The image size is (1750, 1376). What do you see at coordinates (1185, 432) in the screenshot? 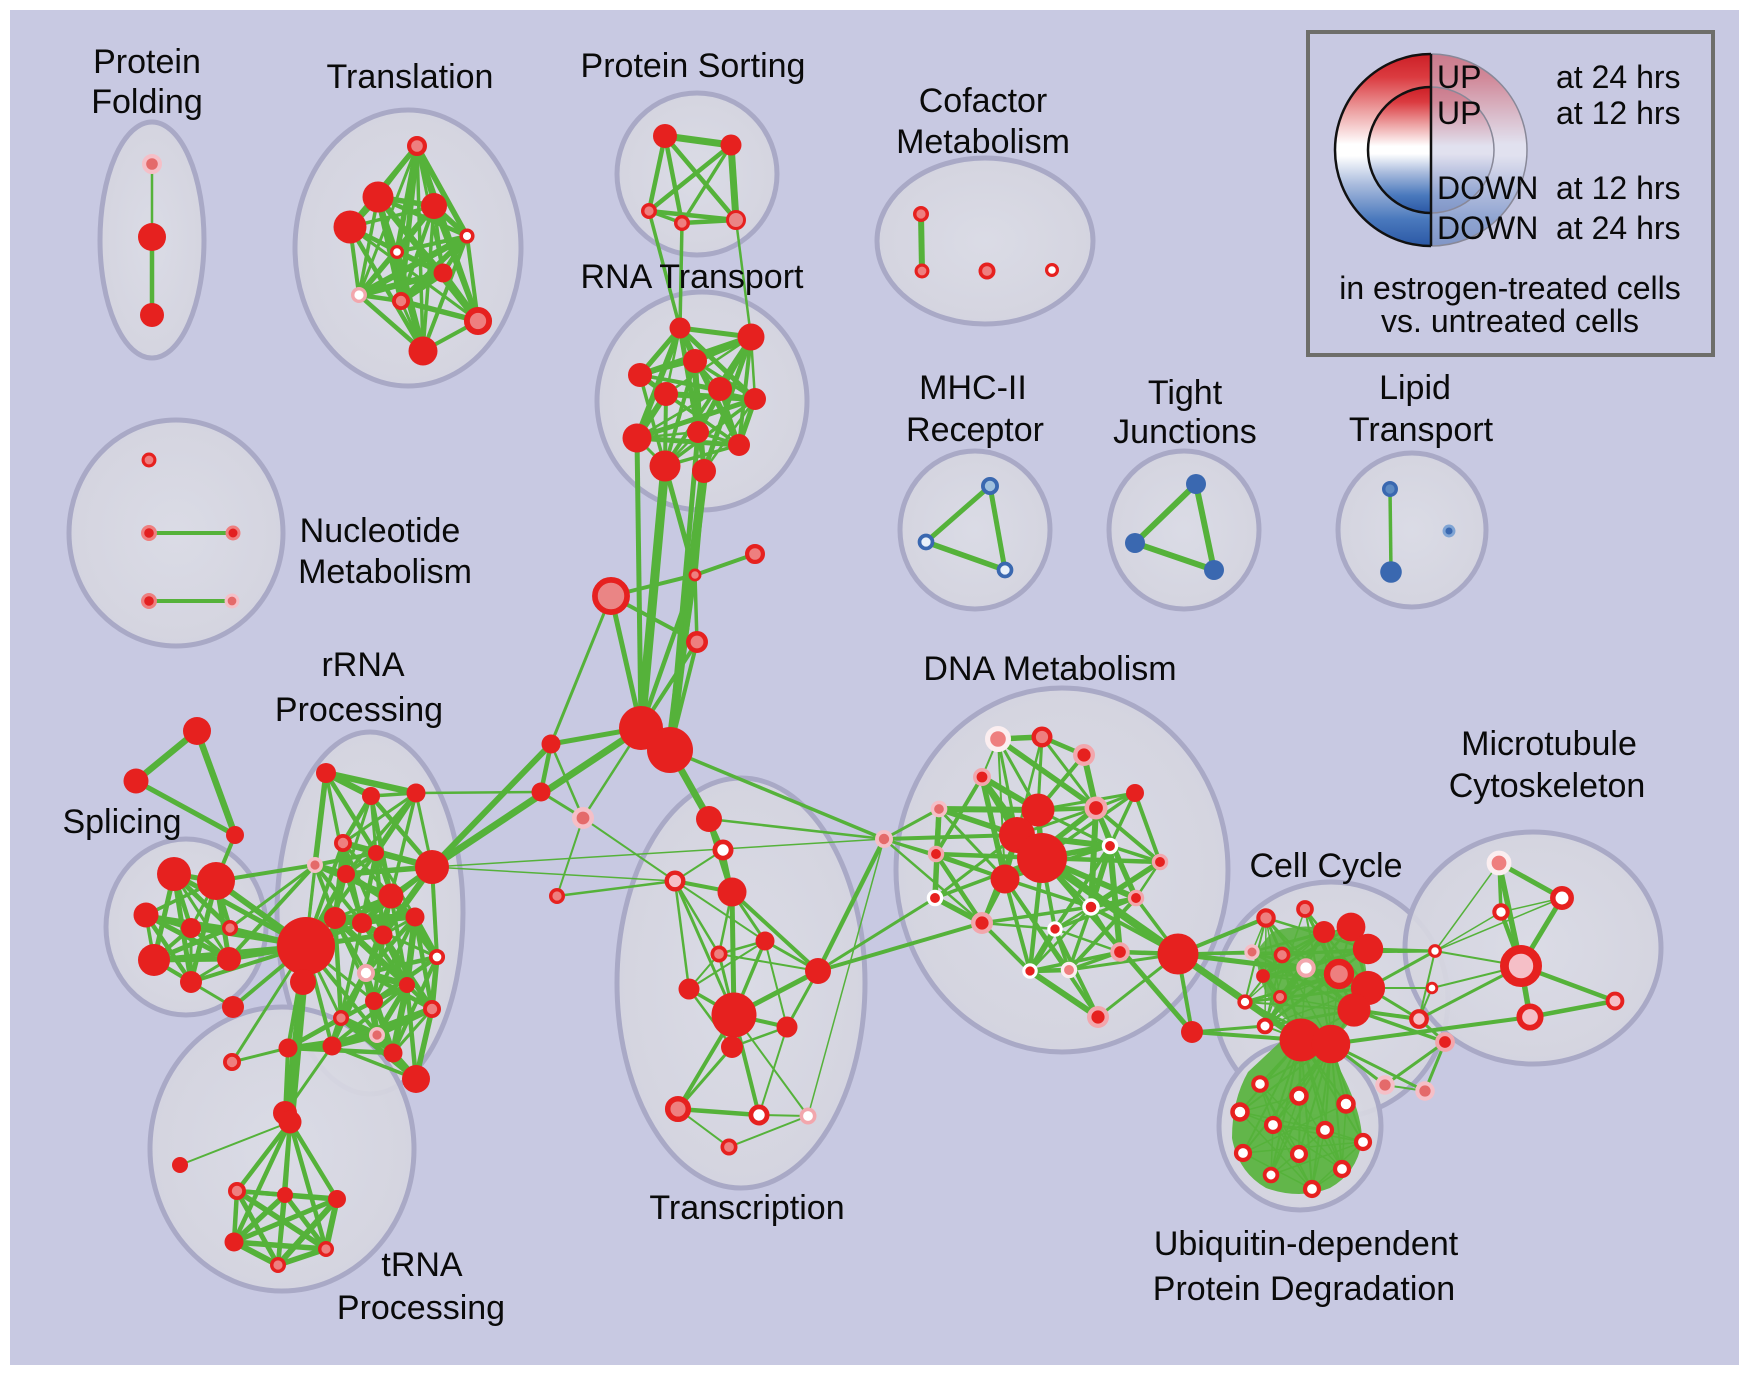
I see `svg-text: Junctions` at bounding box center [1185, 432].